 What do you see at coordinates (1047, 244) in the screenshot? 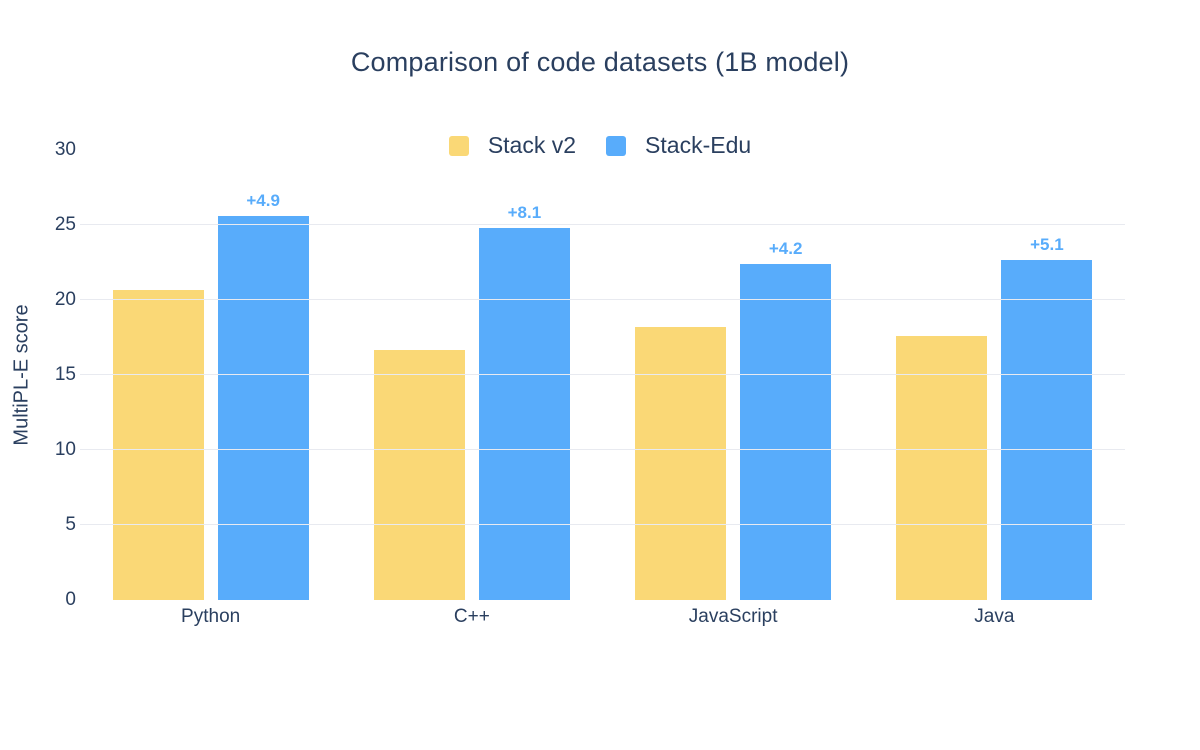
I see `delta-annotation-java: +5.1` at bounding box center [1047, 244].